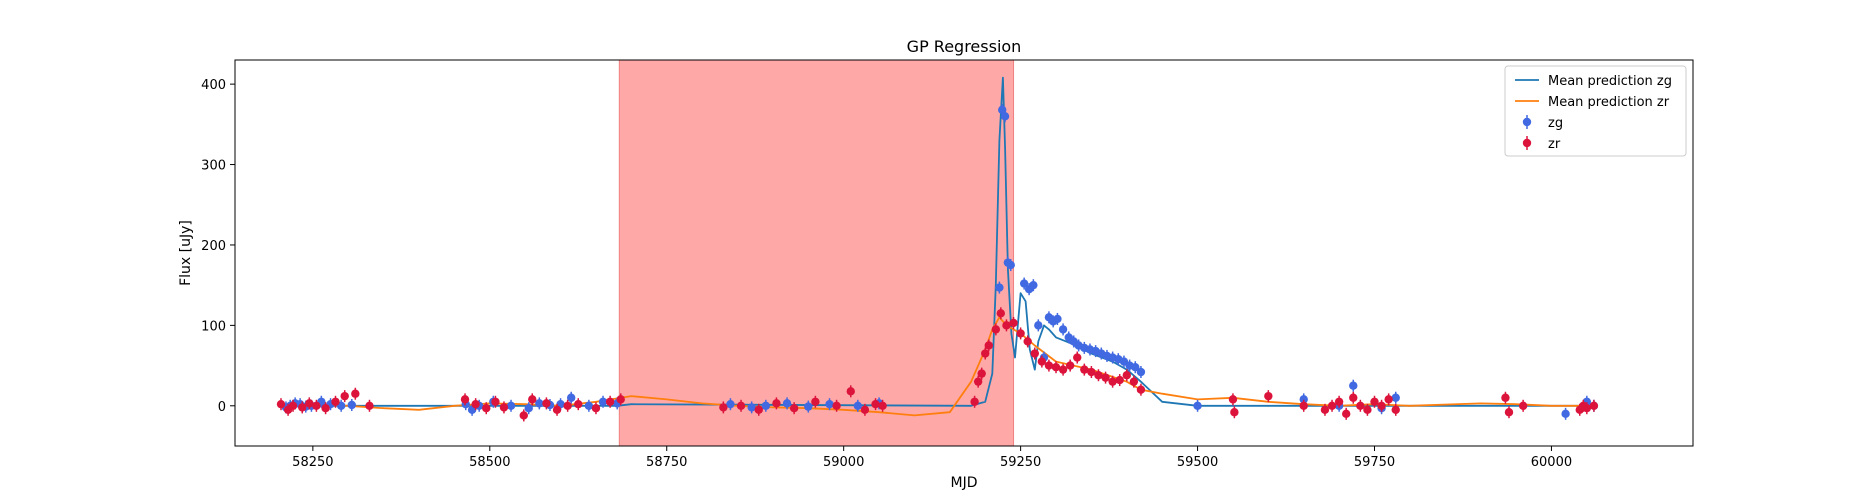  Describe the element at coordinates (213, 85) in the screenshot. I see `y-tick-label: 400` at that location.